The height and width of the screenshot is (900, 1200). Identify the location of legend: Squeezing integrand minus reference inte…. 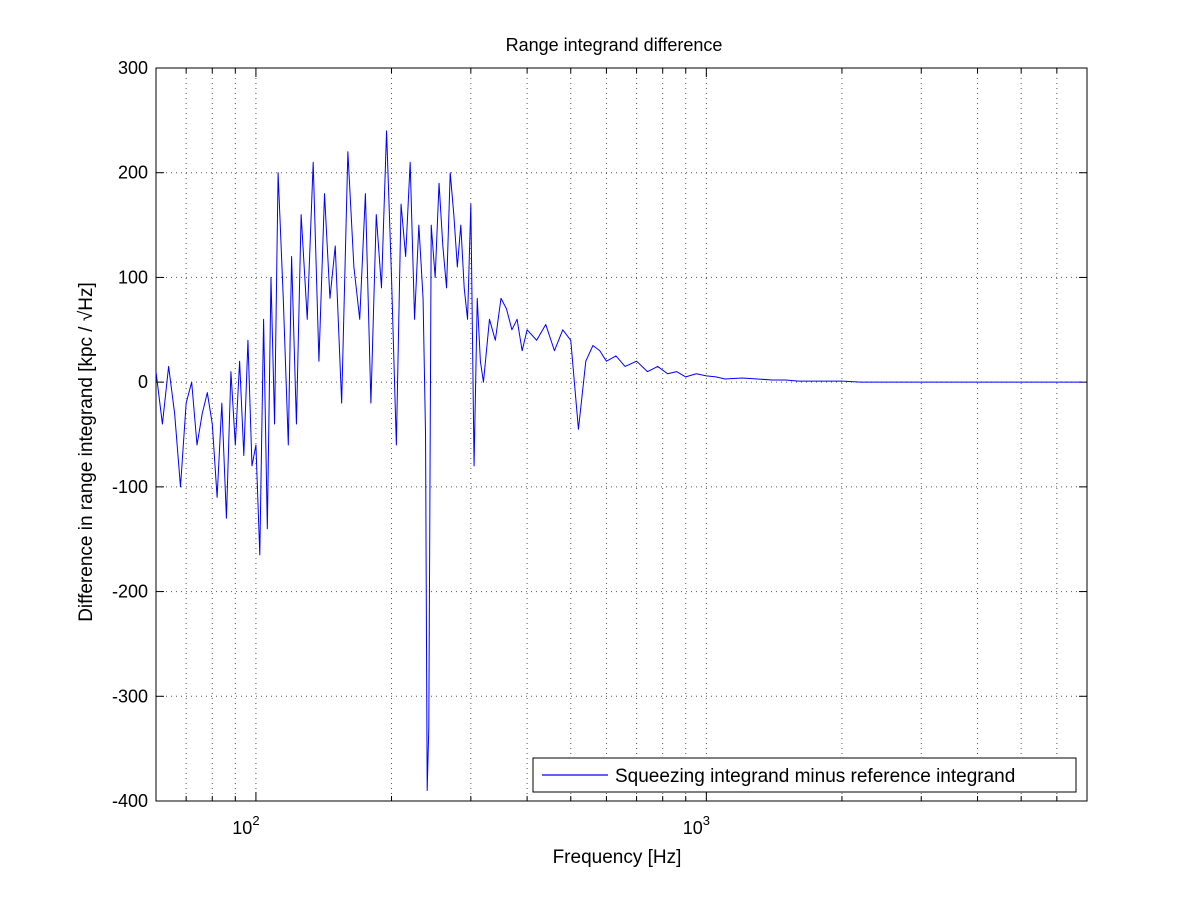
(804, 775).